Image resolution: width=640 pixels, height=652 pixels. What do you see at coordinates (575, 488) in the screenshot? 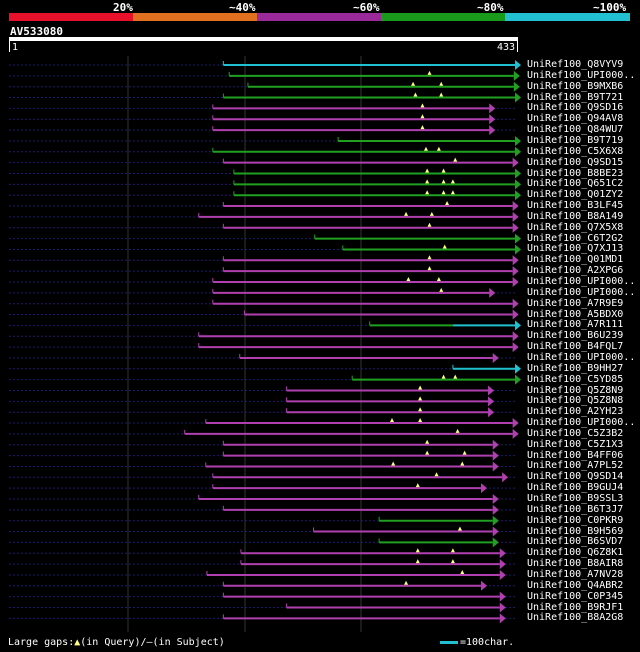
I see `hit-label: UniRef100_B9GUJ4` at bounding box center [575, 488].